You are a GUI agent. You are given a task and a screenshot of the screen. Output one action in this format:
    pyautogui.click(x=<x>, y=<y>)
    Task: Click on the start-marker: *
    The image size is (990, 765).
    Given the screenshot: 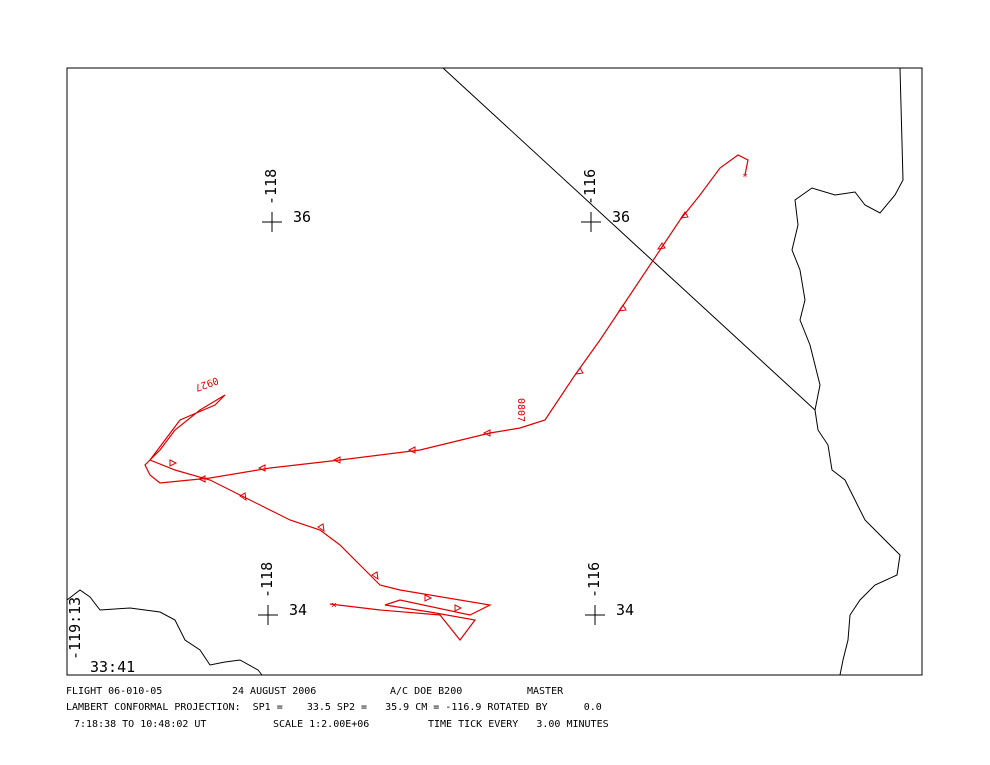 What is the action you would take?
    pyautogui.click(x=745, y=177)
    